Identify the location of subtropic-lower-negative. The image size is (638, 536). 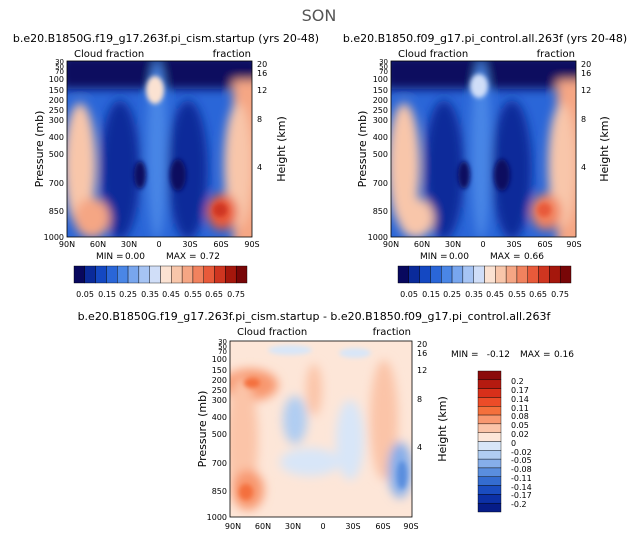
(310, 462).